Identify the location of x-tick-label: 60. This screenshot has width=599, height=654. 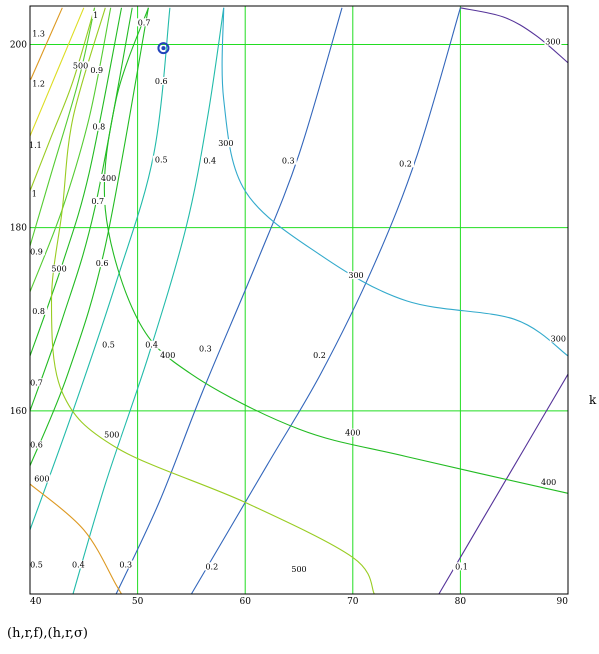
(245, 602).